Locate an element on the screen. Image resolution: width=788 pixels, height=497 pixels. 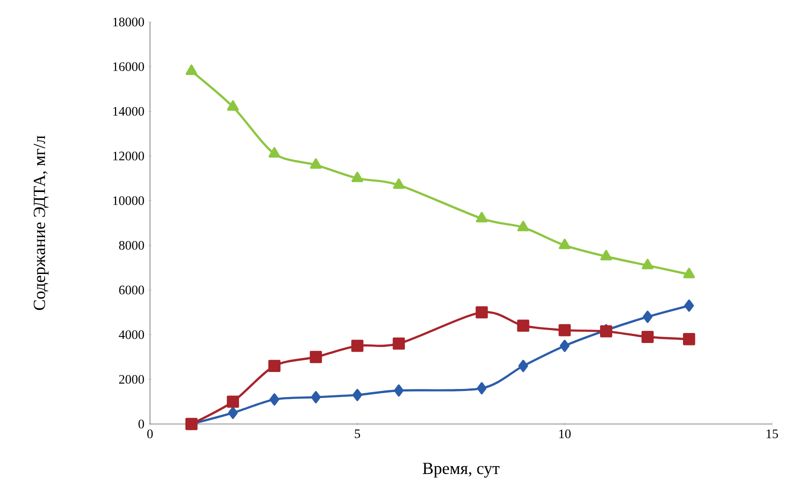
y-tick-label: 4000 is located at coordinates (131, 335).